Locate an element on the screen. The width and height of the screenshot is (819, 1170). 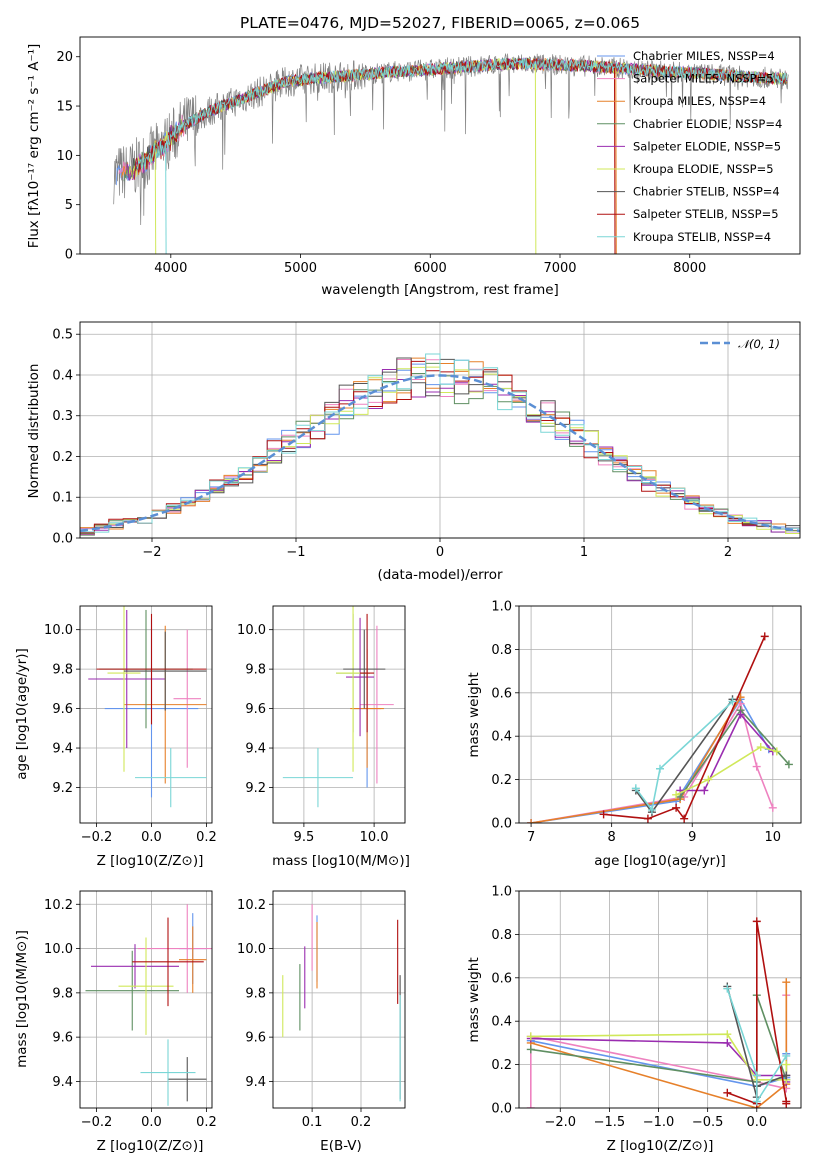
x-tick-label: −0.5 is located at coordinates (708, 1122).